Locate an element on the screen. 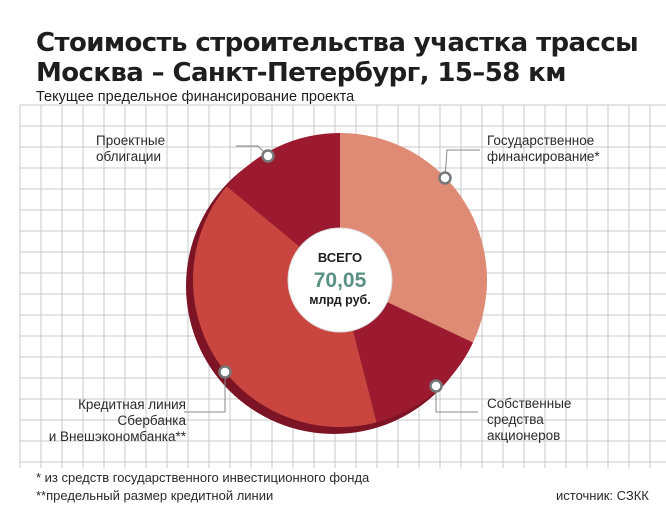 This screenshot has height=521, width=666. label-state-line-1: Государственное is located at coordinates (541, 140).